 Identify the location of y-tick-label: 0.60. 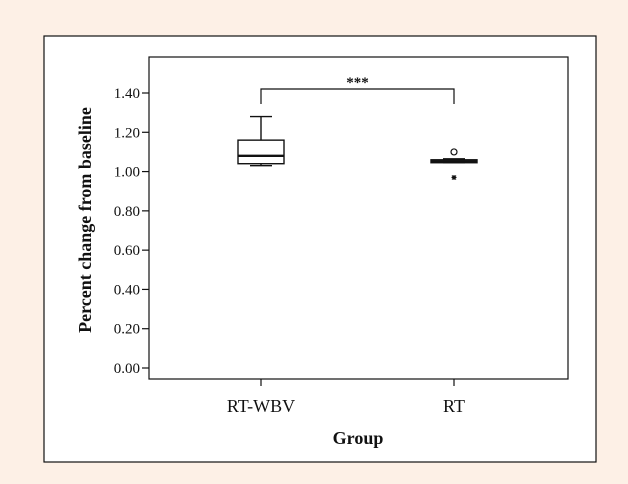
(127, 251).